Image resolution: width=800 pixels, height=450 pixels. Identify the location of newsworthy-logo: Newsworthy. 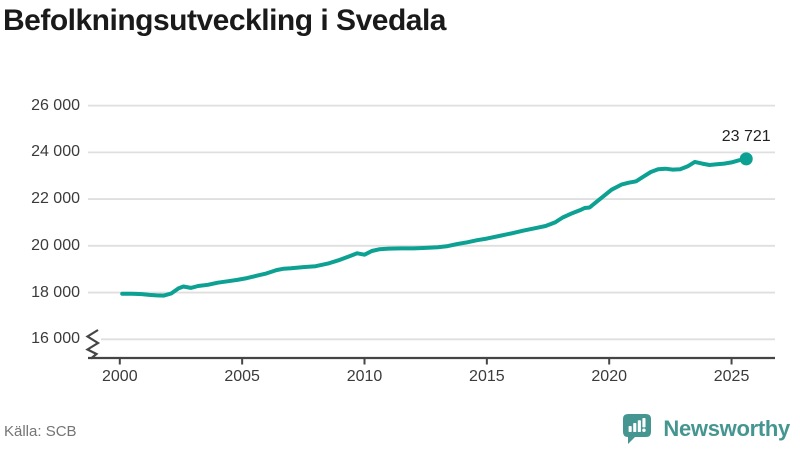
(705, 428).